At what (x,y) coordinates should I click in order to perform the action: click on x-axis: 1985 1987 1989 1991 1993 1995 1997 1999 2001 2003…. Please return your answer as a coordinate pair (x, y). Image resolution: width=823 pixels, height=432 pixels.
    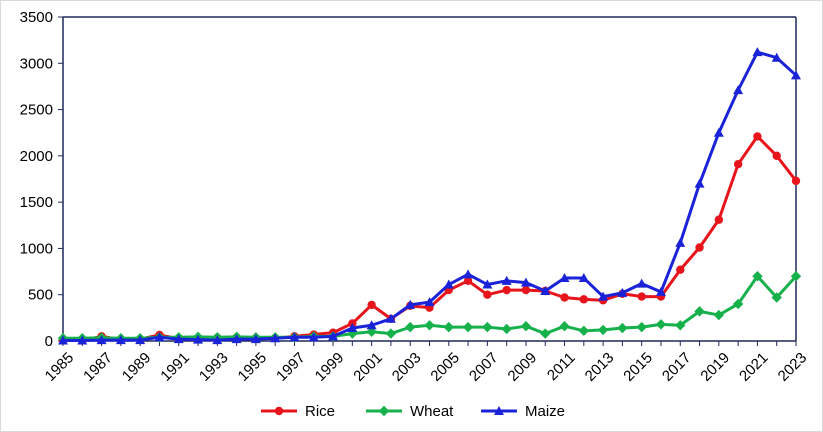
    Looking at the image, I should click on (426, 362).